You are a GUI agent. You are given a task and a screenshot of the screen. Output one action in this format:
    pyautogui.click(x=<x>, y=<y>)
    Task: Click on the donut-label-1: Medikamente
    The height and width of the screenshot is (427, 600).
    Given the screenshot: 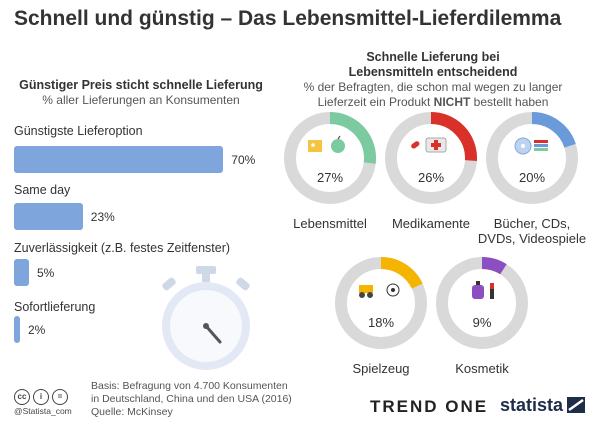 What is the action you would take?
    pyautogui.click(x=431, y=223)
    